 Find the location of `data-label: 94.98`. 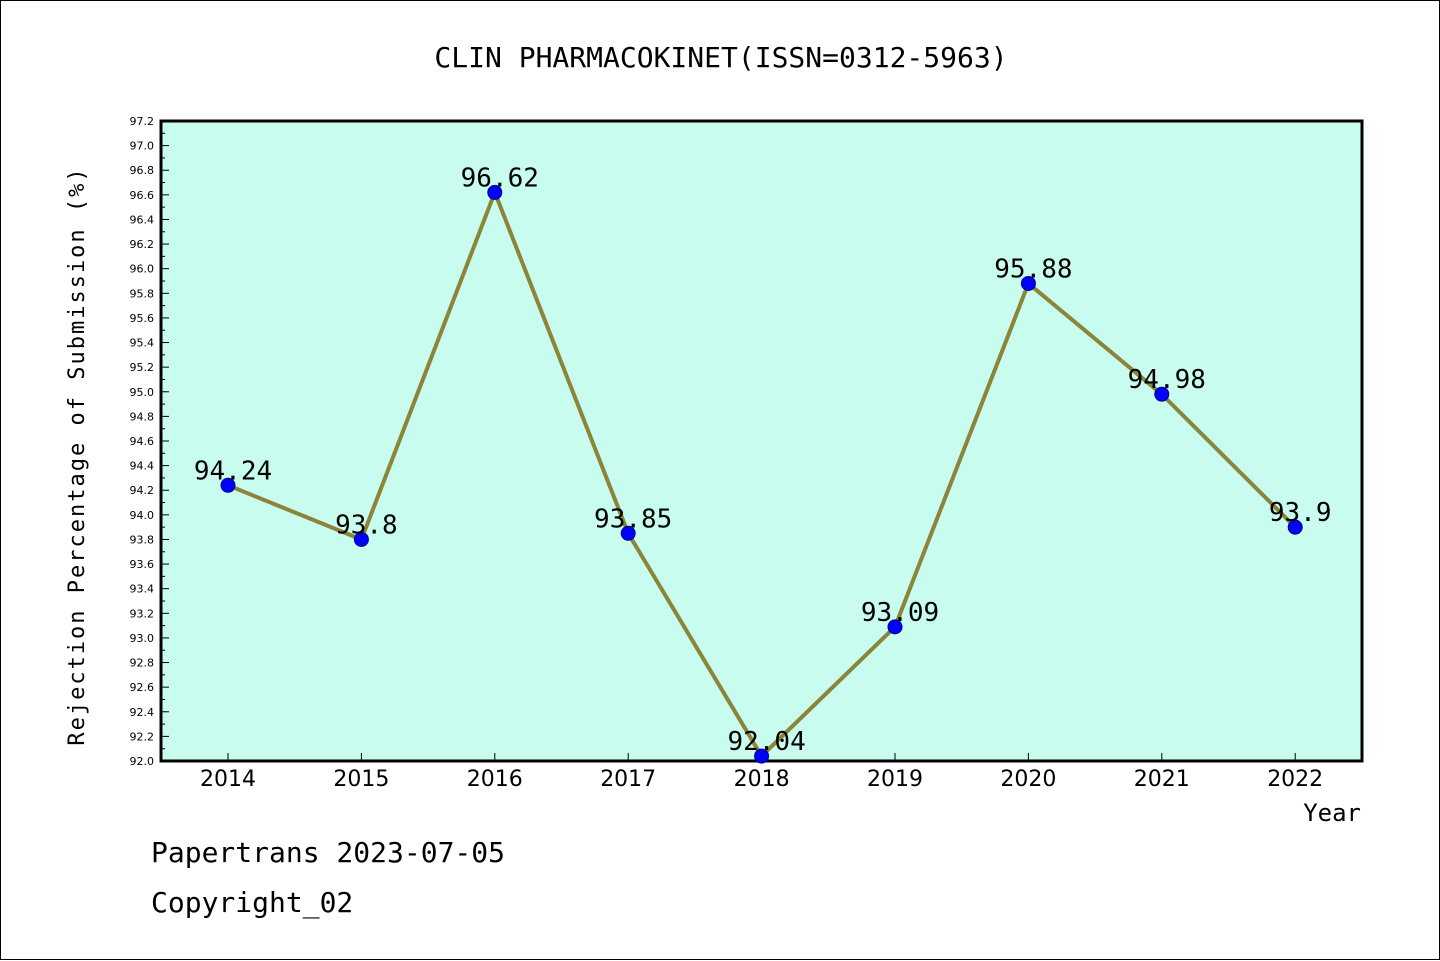

data-label: 94.98 is located at coordinates (1167, 380).